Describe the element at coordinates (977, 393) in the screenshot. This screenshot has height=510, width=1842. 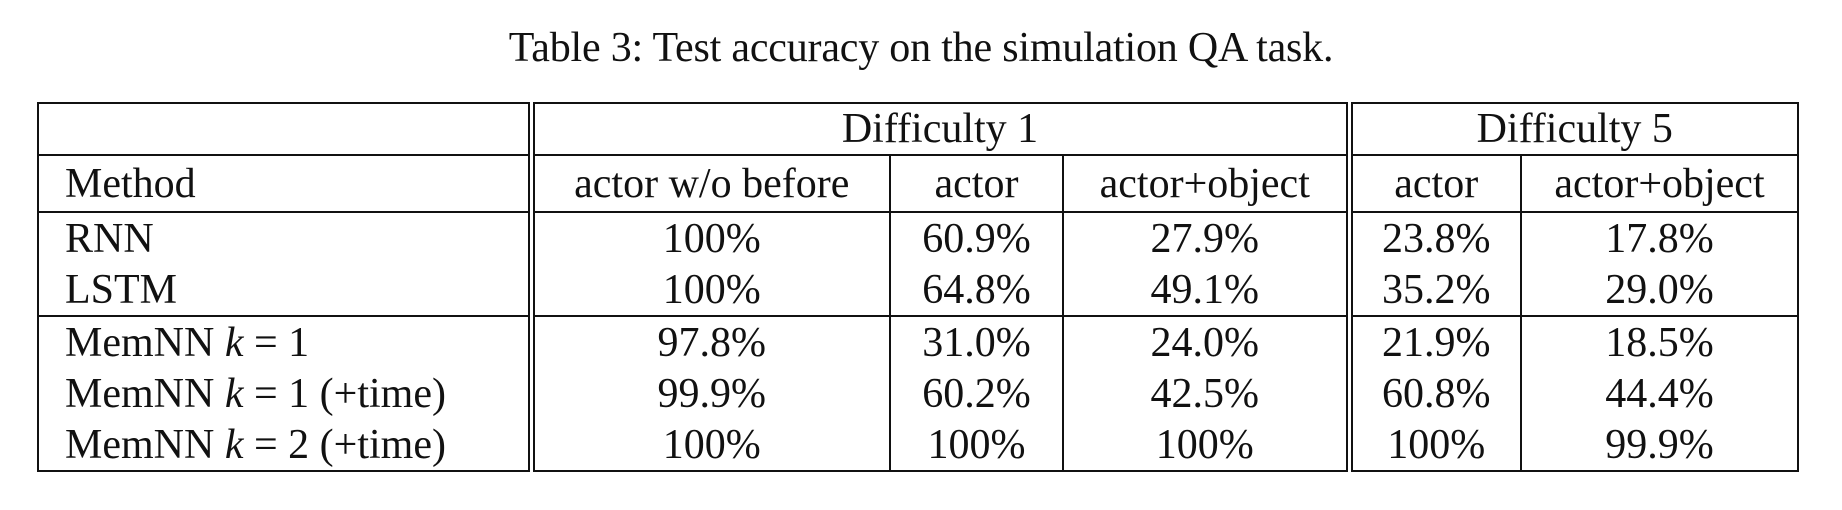
I see `value-cell: 60.2%` at that location.